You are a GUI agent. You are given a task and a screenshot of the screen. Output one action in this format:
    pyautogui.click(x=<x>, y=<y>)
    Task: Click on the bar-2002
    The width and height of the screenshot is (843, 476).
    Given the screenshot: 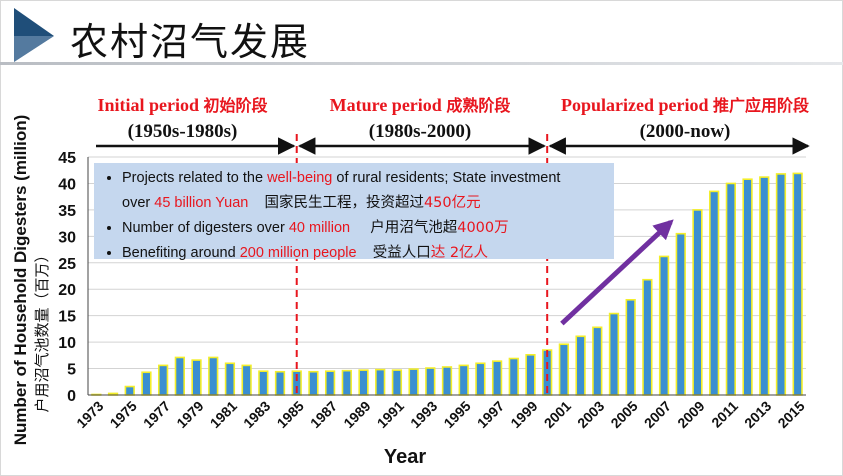 What is the action you would take?
    pyautogui.click(x=580, y=365)
    